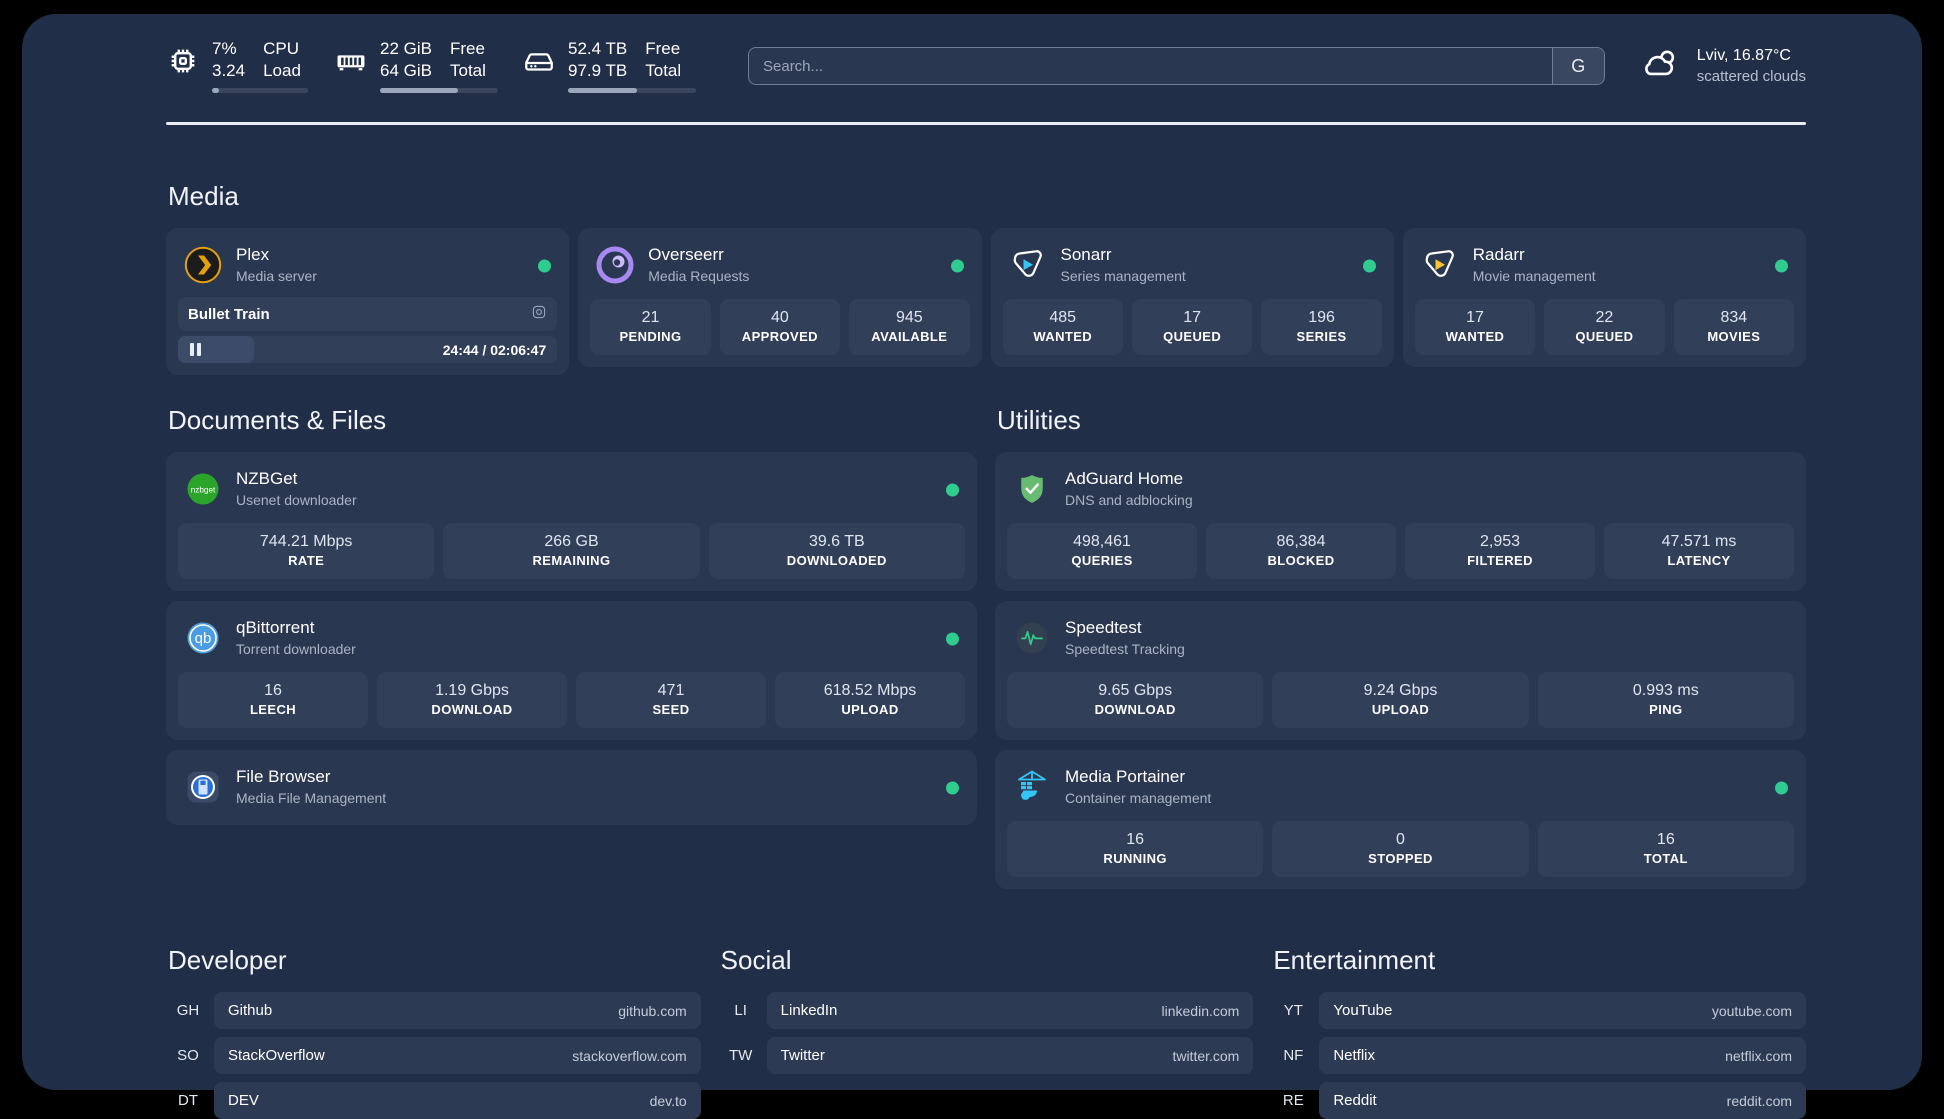 The height and width of the screenshot is (1119, 1944). Describe the element at coordinates (276, 276) in the screenshot. I see `plex-subtitle: Media server` at that location.